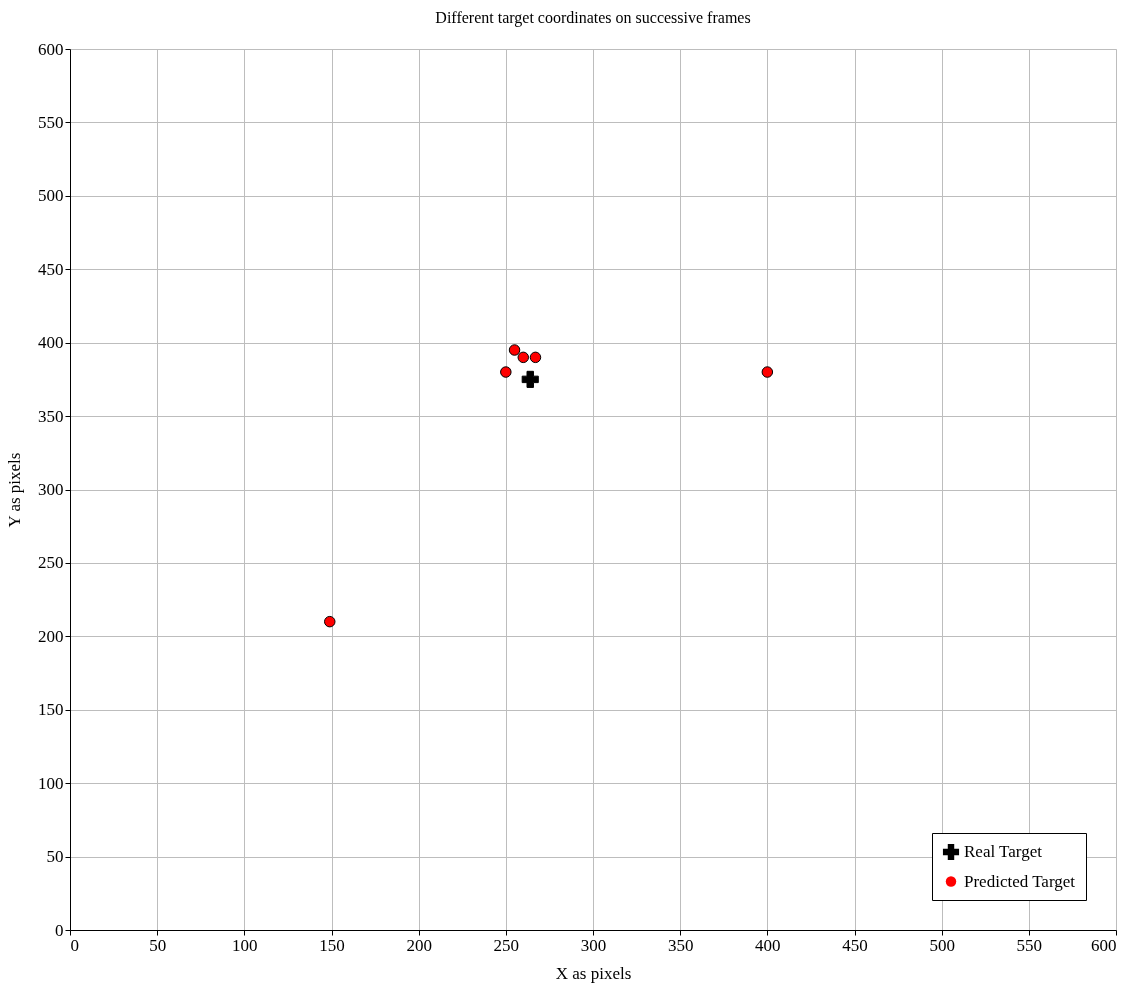 The width and height of the screenshot is (1137, 986). What do you see at coordinates (51, 636) in the screenshot?
I see `y-tick-label: 200` at bounding box center [51, 636].